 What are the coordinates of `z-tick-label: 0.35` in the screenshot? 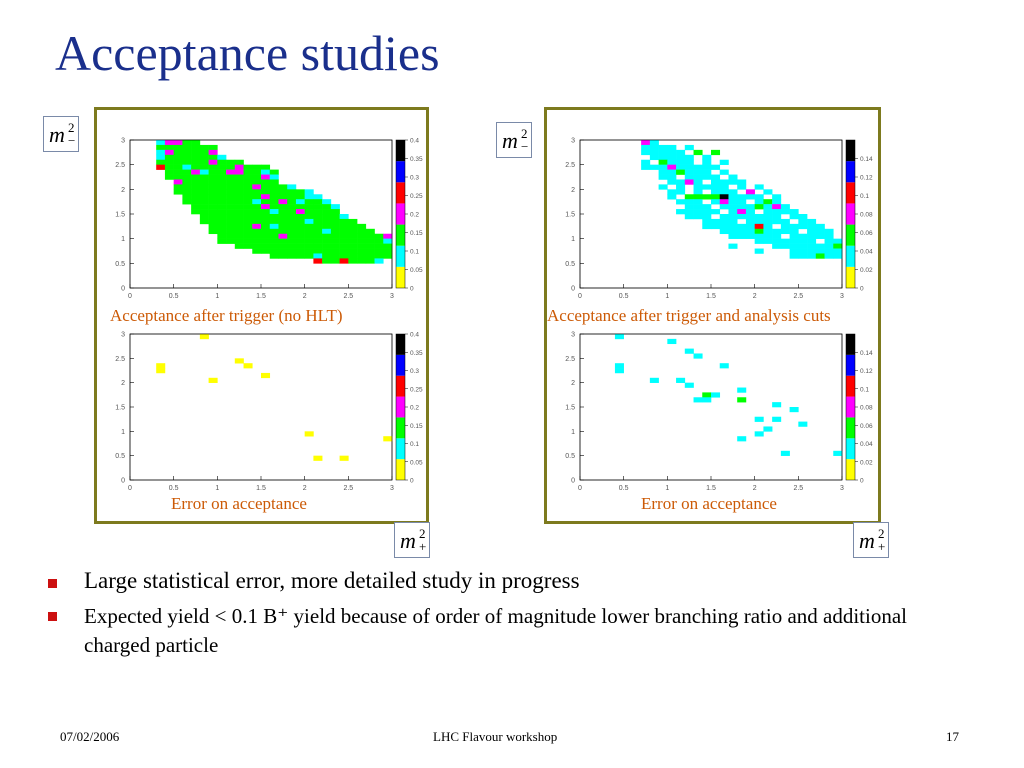 It's located at (416, 353).